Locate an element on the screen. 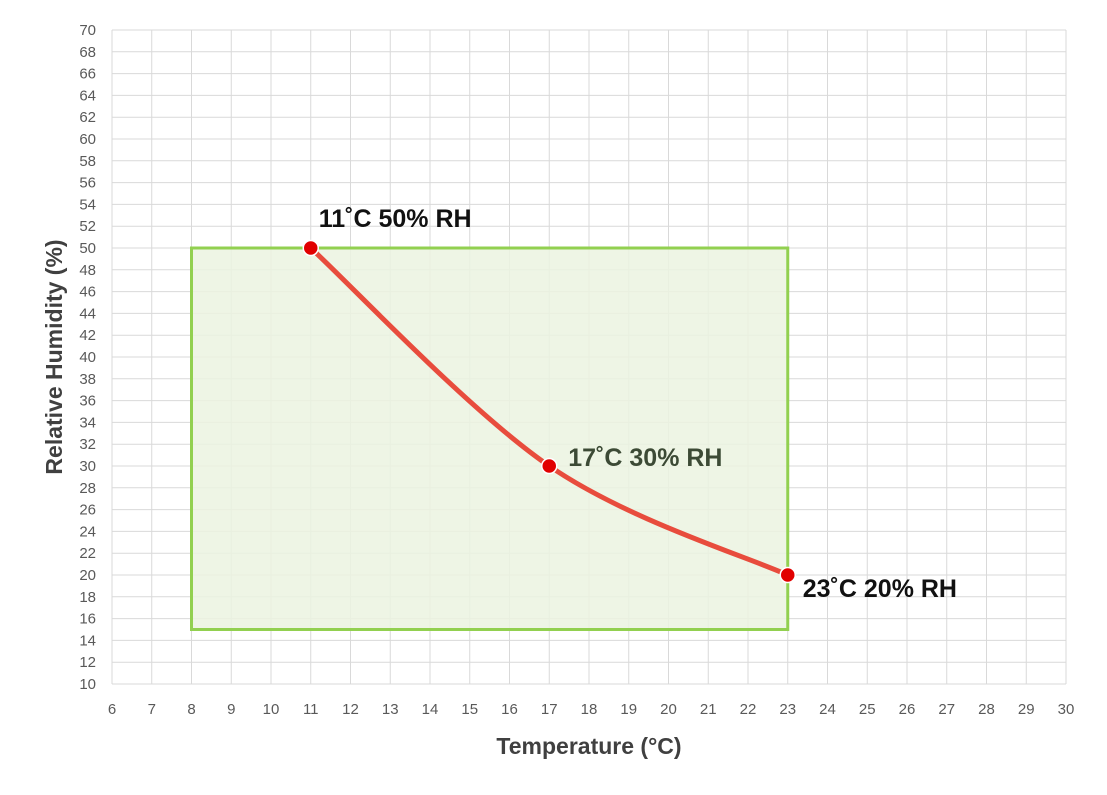 Image resolution: width=1107 pixels, height=795 pixels. x-tick-label: 9 is located at coordinates (231, 709).